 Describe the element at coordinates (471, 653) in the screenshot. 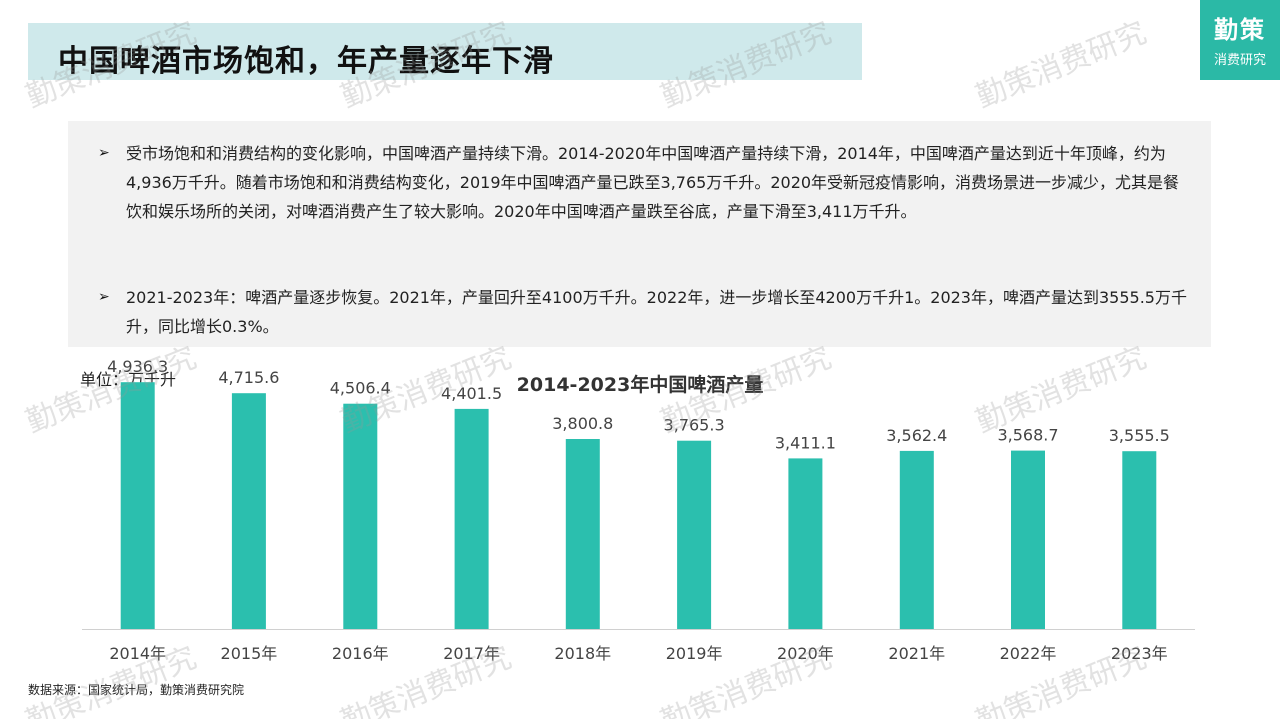

I see `x-tick-label: 2017年` at that location.